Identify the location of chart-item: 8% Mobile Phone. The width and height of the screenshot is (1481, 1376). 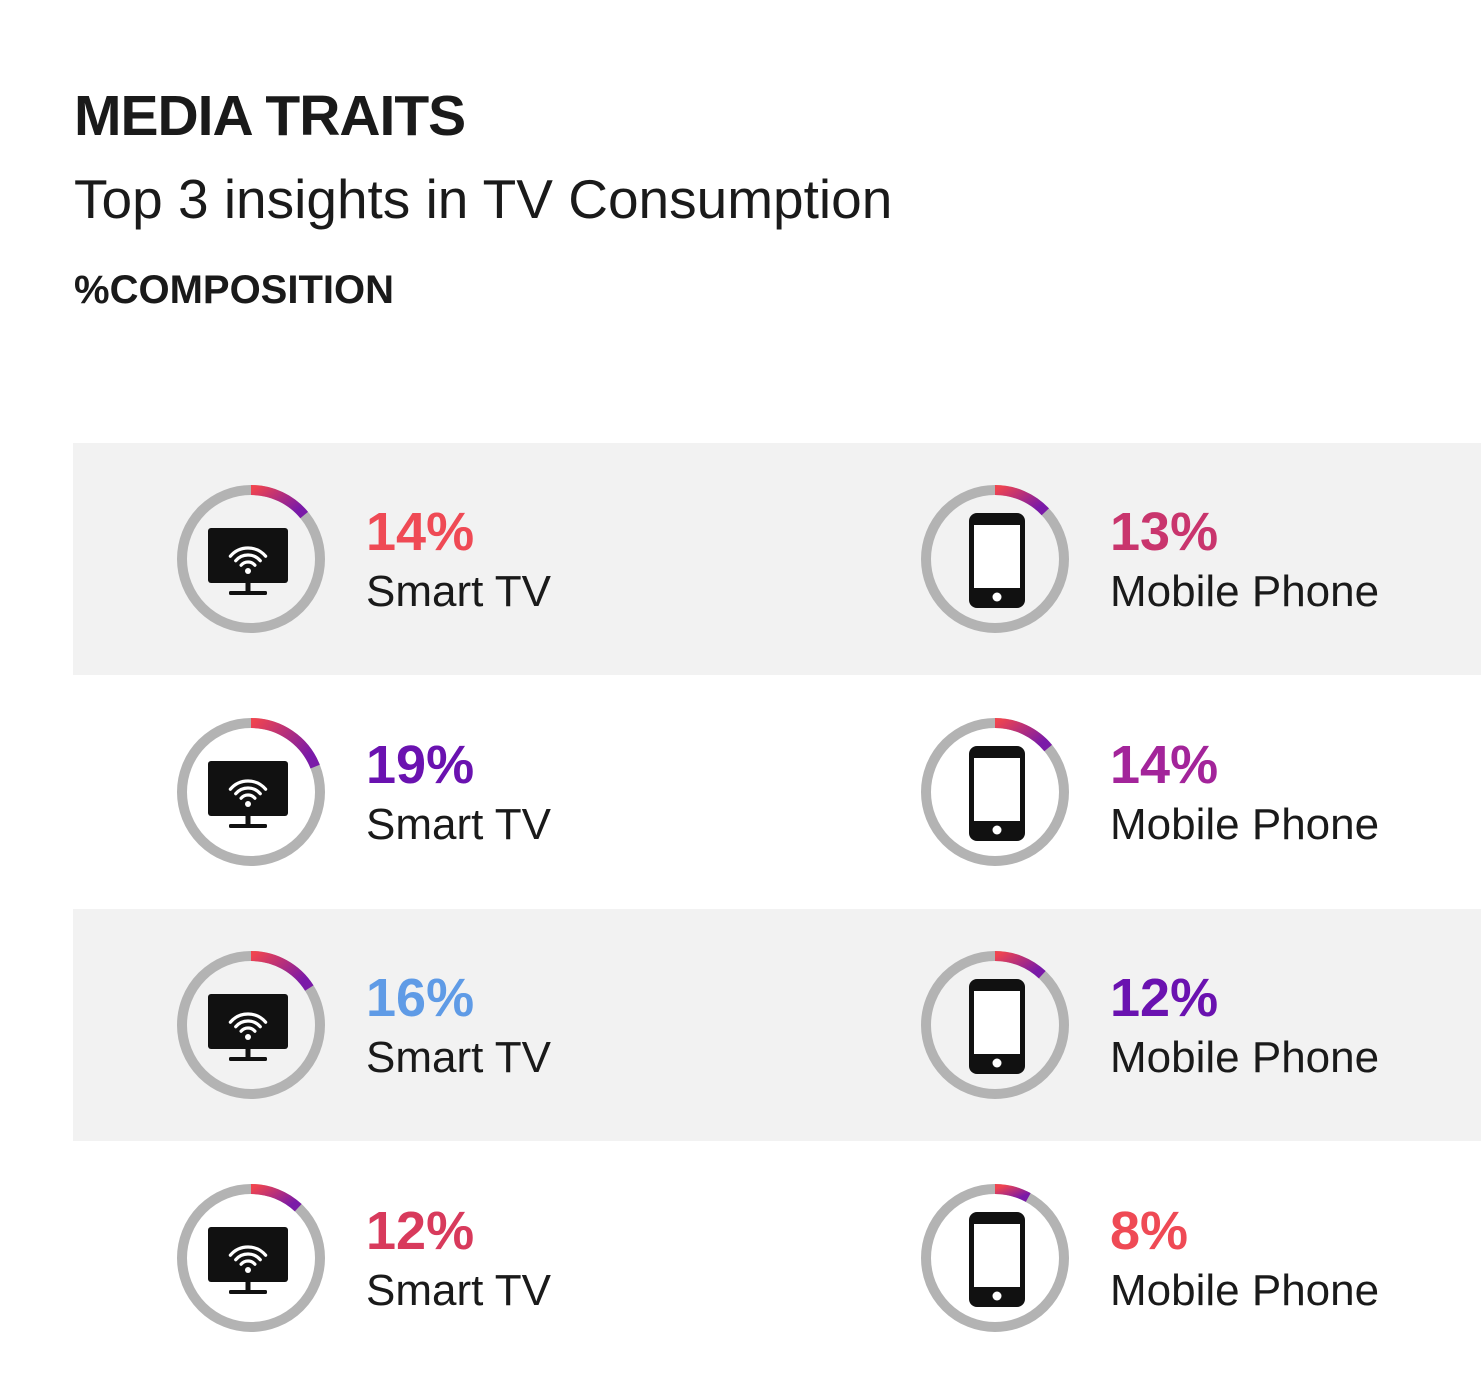
(1200, 1258).